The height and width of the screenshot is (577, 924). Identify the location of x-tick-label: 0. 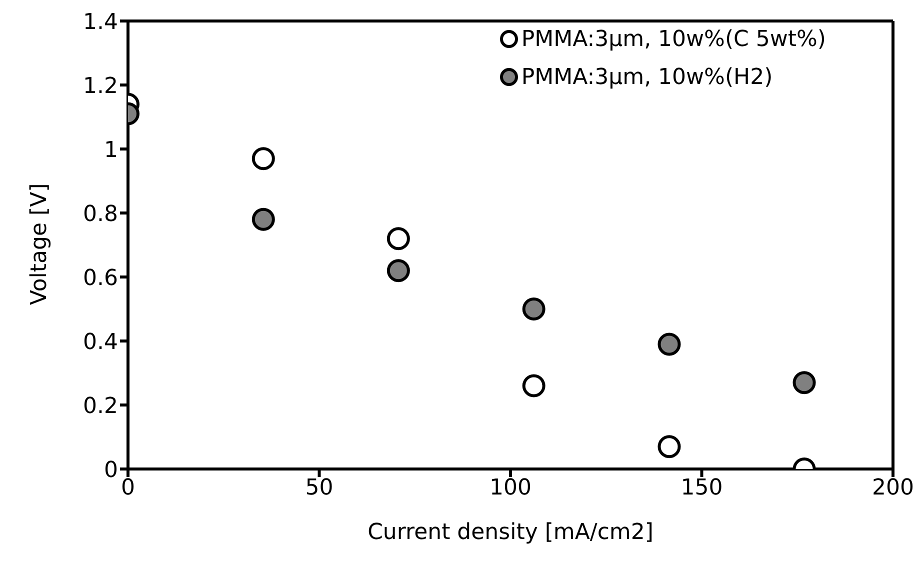
(128, 488).